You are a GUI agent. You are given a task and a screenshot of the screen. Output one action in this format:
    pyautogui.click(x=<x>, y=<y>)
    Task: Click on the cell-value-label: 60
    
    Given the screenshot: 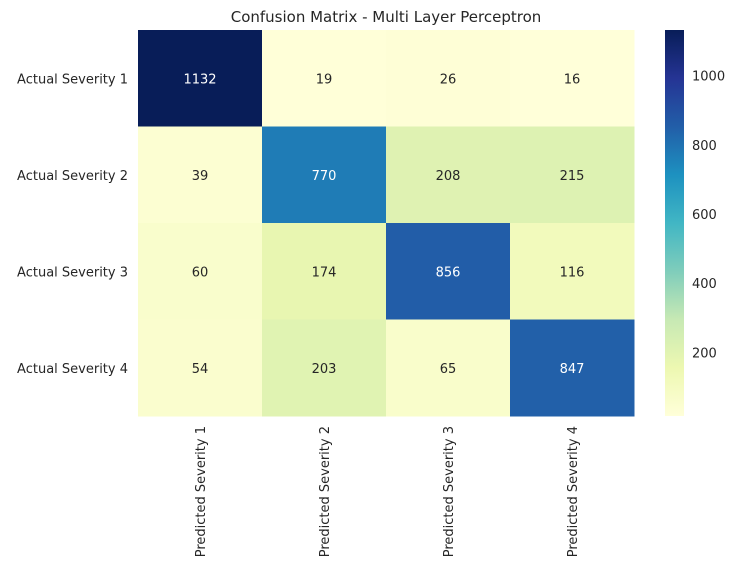 What is the action you would take?
    pyautogui.click(x=200, y=272)
    